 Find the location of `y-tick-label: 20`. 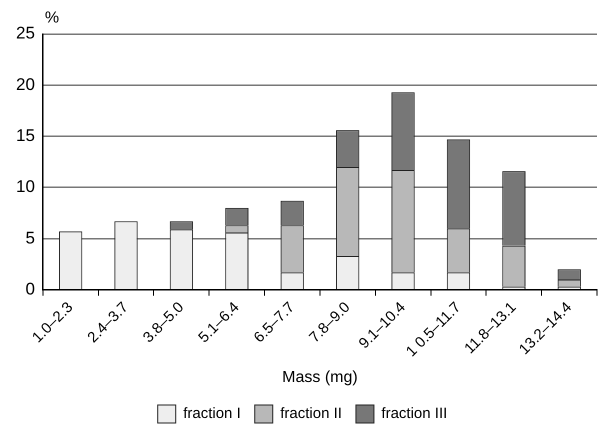

y-tick-label: 20 is located at coordinates (25, 84).